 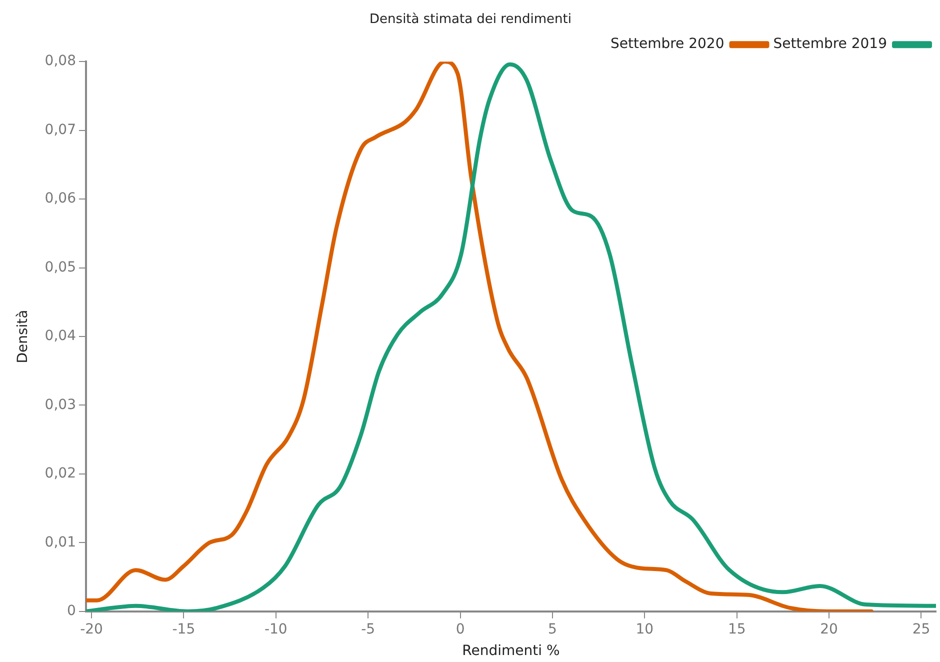 What do you see at coordinates (71, 611) in the screenshot?
I see `y-tick-label: 0` at bounding box center [71, 611].